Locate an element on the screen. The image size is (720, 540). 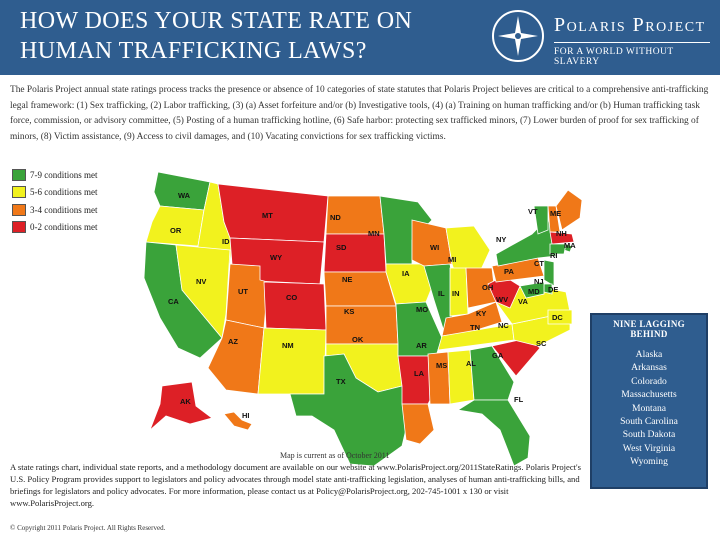
legend-item: 3-4 conditions met is located at coordinates (72, 210).